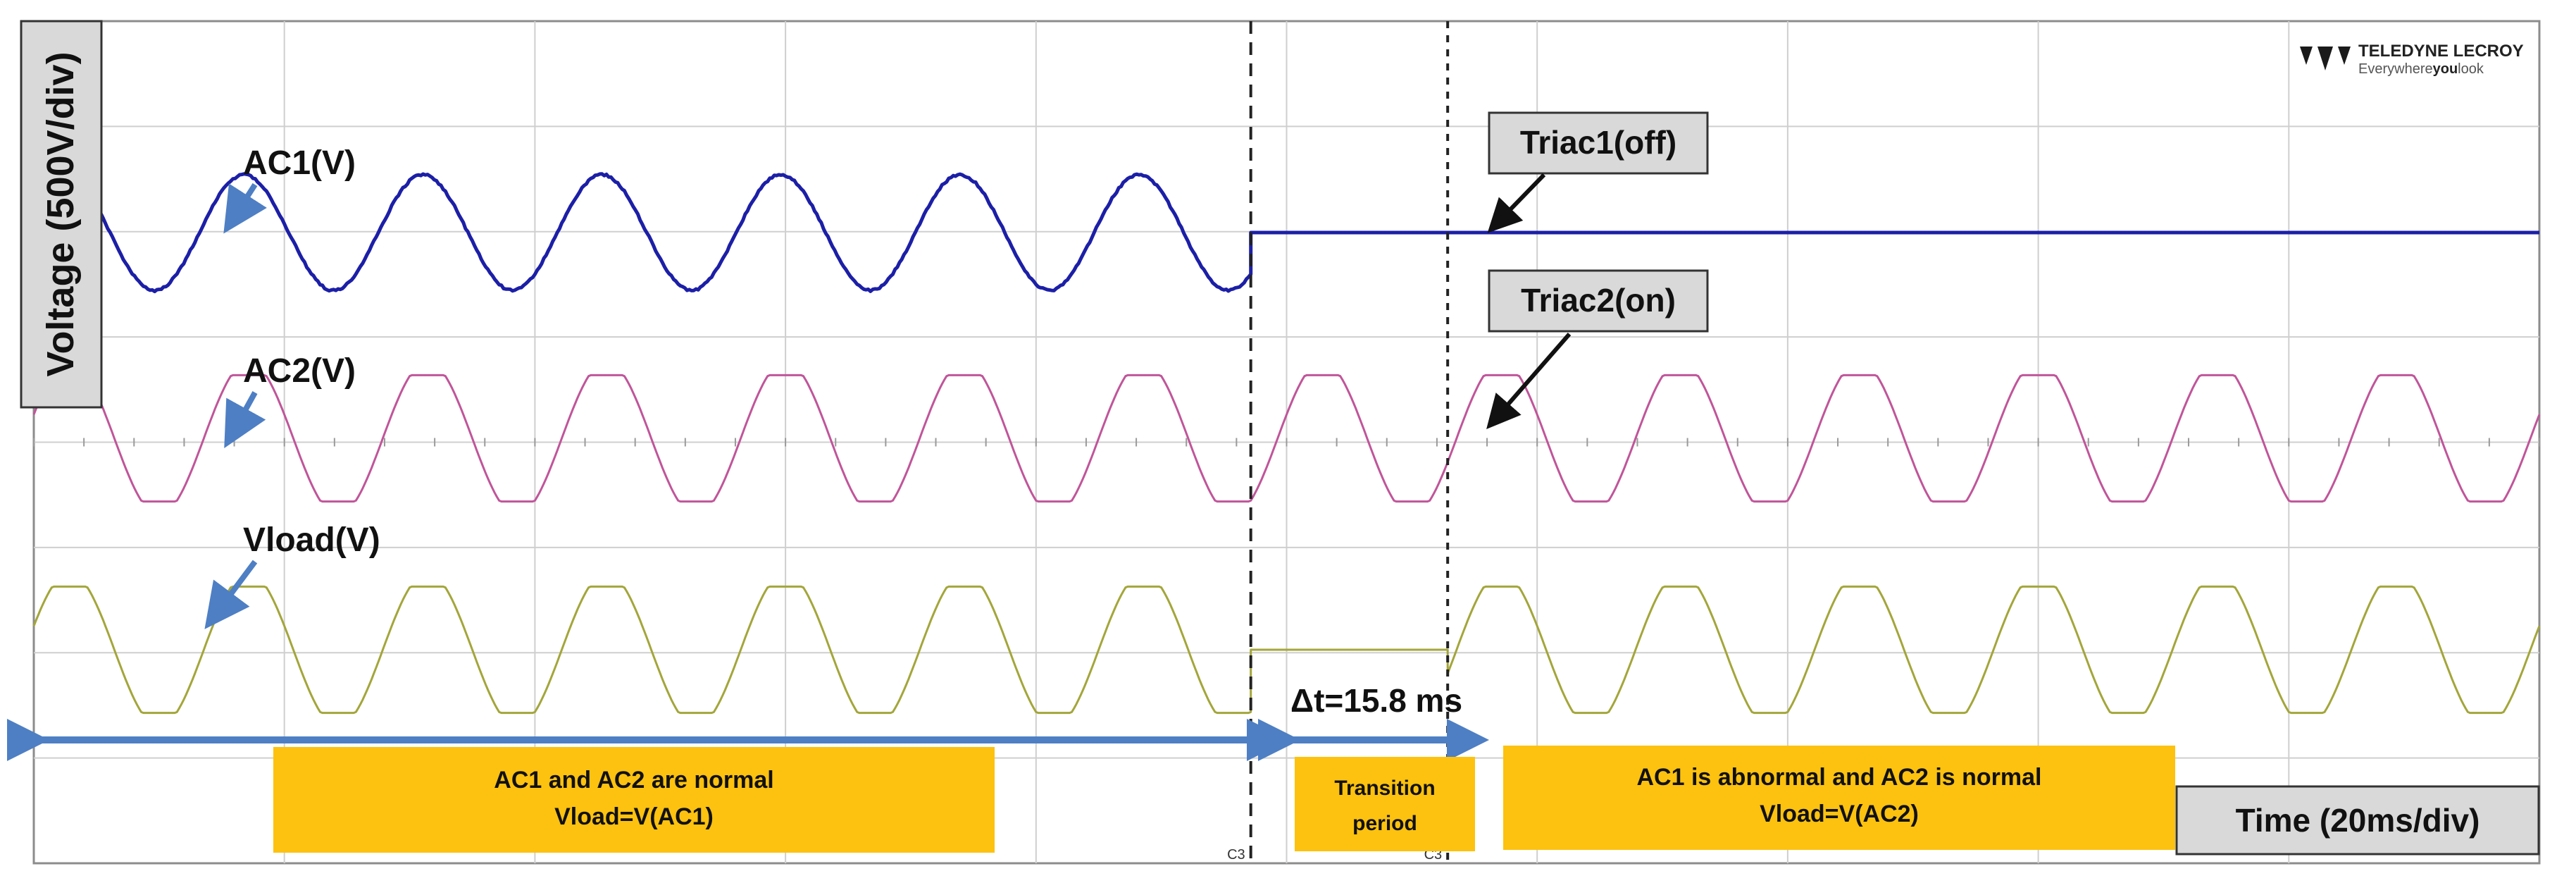 The width and height of the screenshot is (2576, 883). Describe the element at coordinates (311, 540) in the screenshot. I see `series-label-vload: Vload(V)` at that location.